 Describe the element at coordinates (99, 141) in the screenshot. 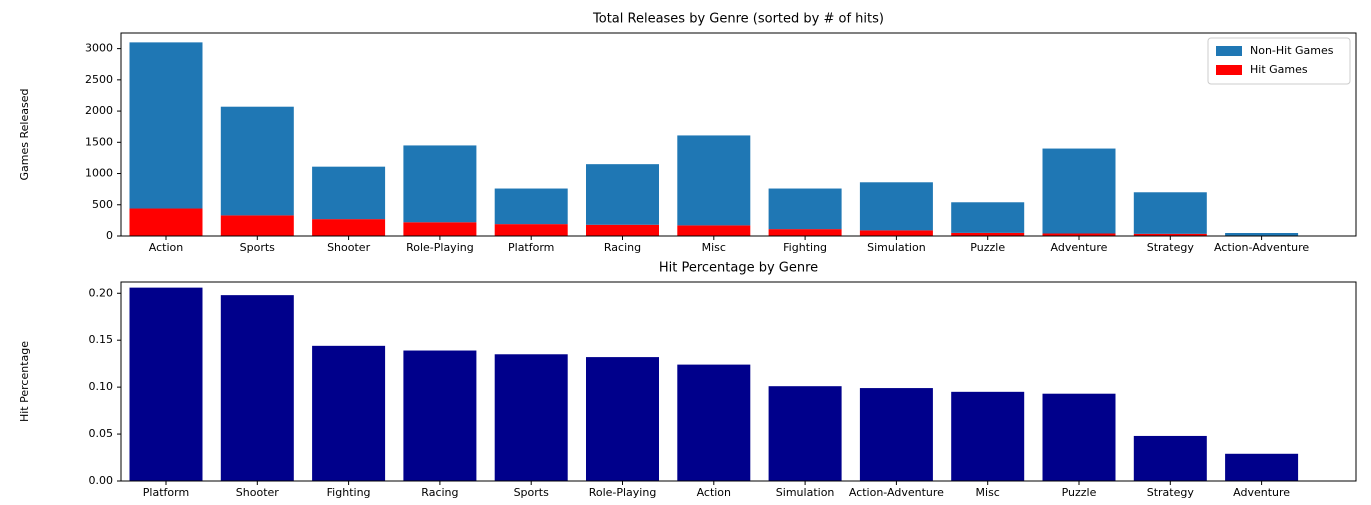

I see `y-tick-label: 1500` at that location.